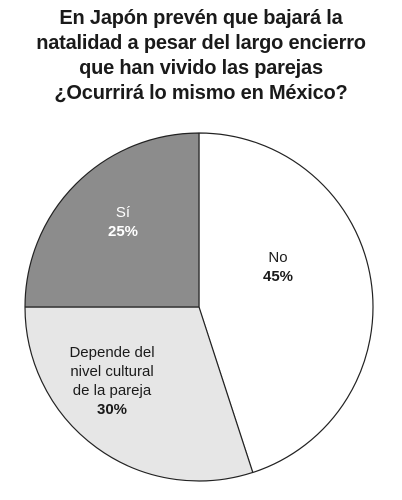 This screenshot has height=500, width=402. What do you see at coordinates (201, 68) in the screenshot?
I see `chart-title-line-3: que han vivido las parejas` at bounding box center [201, 68].